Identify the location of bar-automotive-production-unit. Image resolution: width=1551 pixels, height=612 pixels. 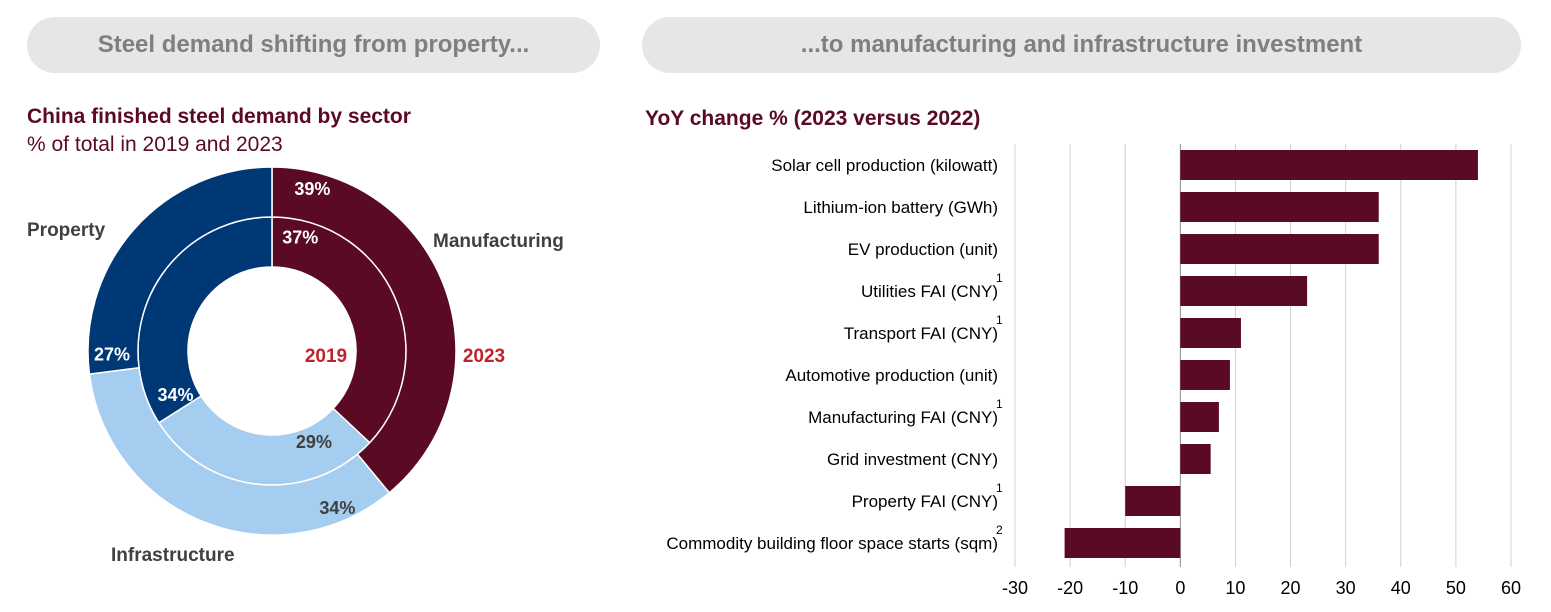
(1205, 375).